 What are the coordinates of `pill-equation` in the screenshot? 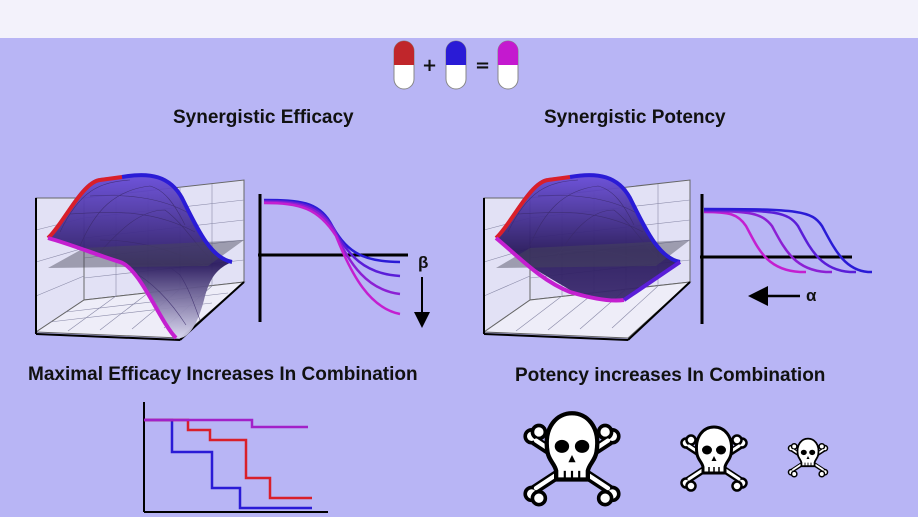 It's located at (456, 65).